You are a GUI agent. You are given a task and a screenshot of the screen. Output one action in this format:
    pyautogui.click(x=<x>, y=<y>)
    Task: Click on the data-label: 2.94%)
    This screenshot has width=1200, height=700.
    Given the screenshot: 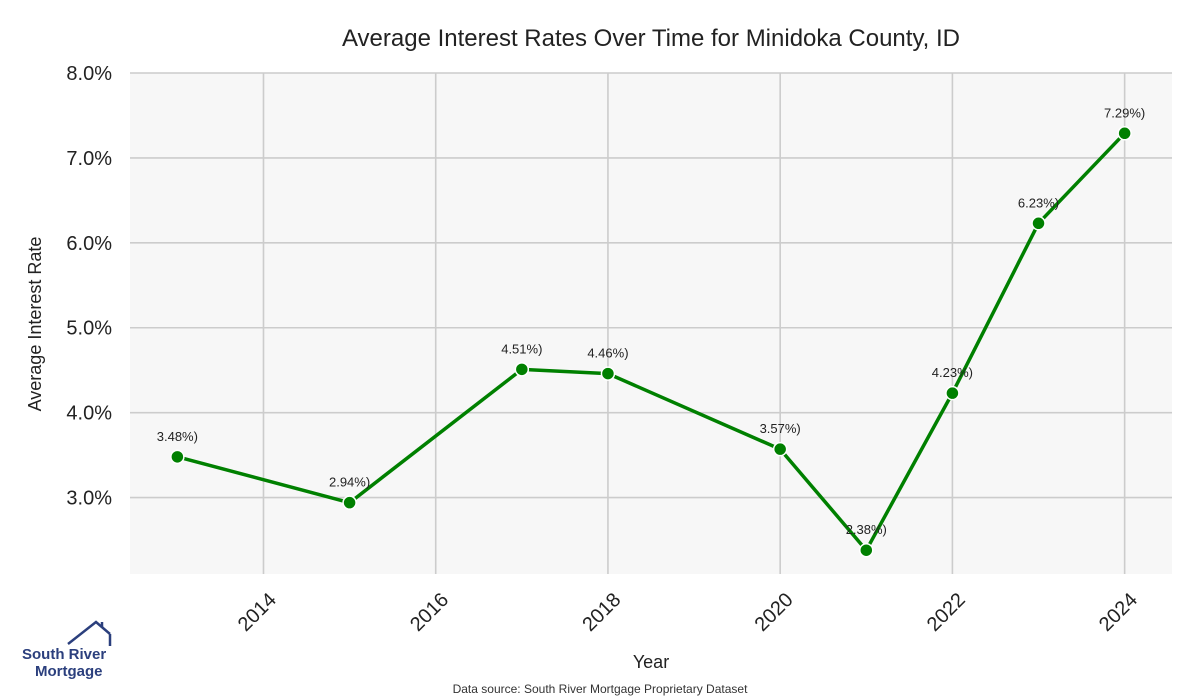 What is the action you would take?
    pyautogui.click(x=349, y=482)
    